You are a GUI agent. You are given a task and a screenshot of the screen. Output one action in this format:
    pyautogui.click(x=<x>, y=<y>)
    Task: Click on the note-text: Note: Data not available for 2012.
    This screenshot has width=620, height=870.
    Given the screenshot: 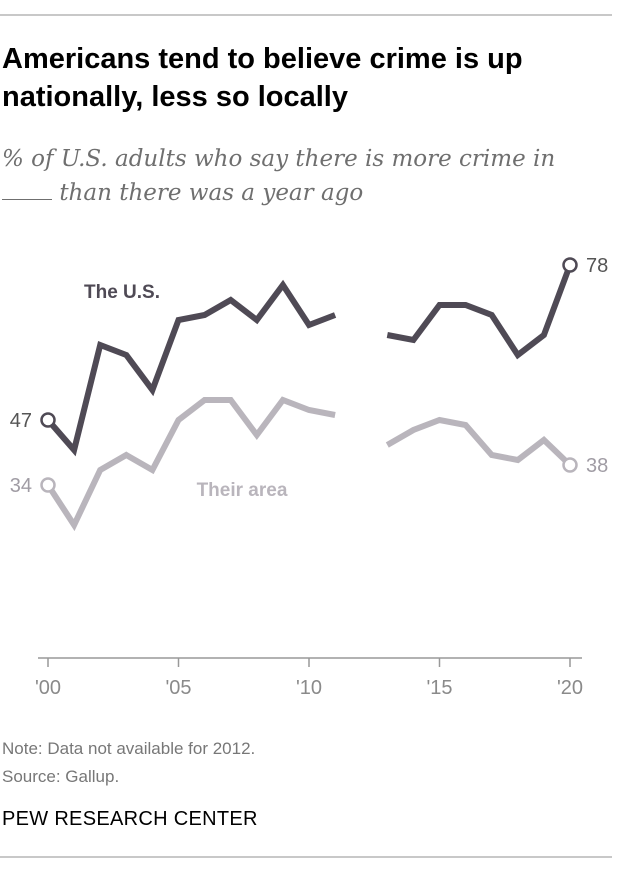 What is the action you would take?
    pyautogui.click(x=129, y=748)
    